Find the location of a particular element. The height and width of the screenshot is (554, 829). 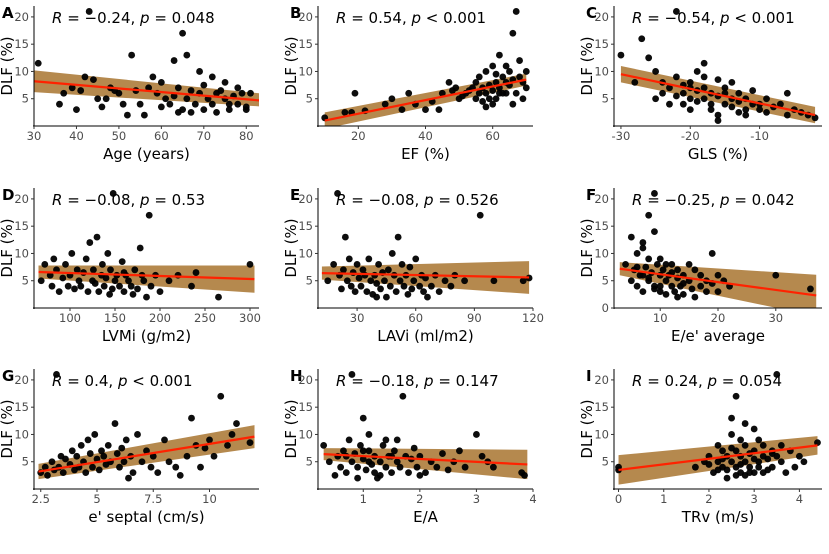

x-tick-label: 120 is located at coordinates (533, 318).